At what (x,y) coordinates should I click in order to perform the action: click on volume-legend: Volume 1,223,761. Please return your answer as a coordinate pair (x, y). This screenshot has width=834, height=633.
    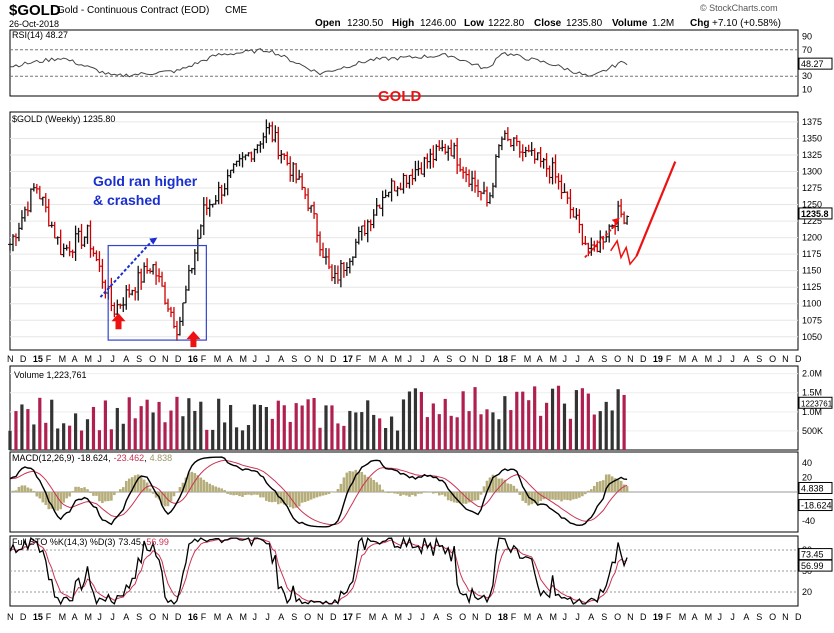
    Looking at the image, I should click on (50, 375).